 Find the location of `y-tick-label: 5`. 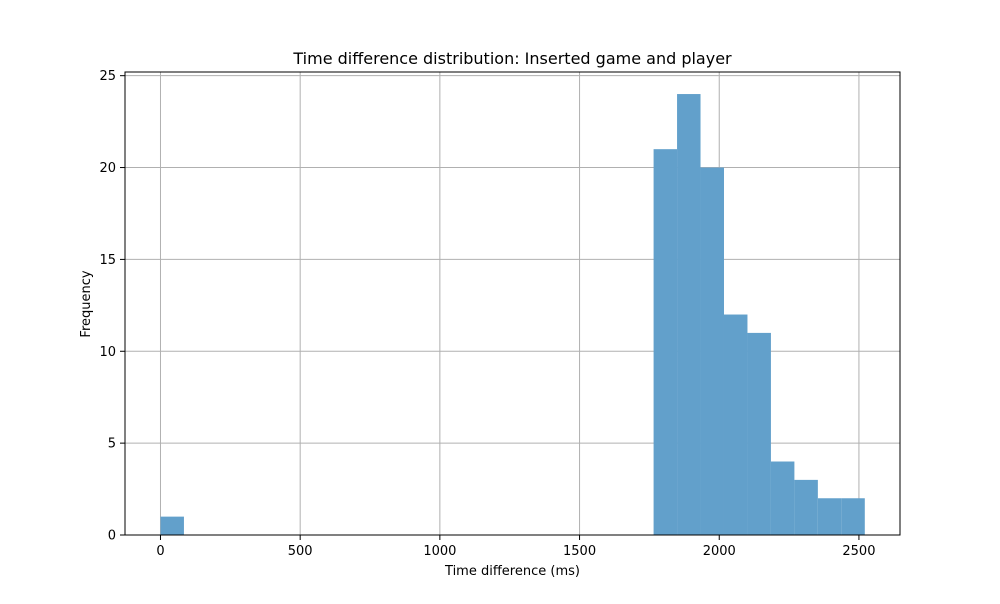

y-tick-label: 5 is located at coordinates (112, 444).